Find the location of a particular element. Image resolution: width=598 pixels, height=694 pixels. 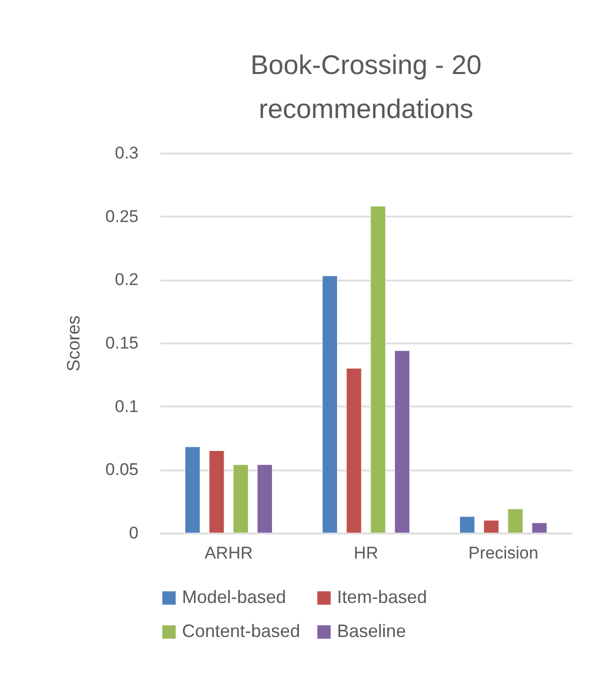

x-tick-label: ARHR is located at coordinates (228, 553).